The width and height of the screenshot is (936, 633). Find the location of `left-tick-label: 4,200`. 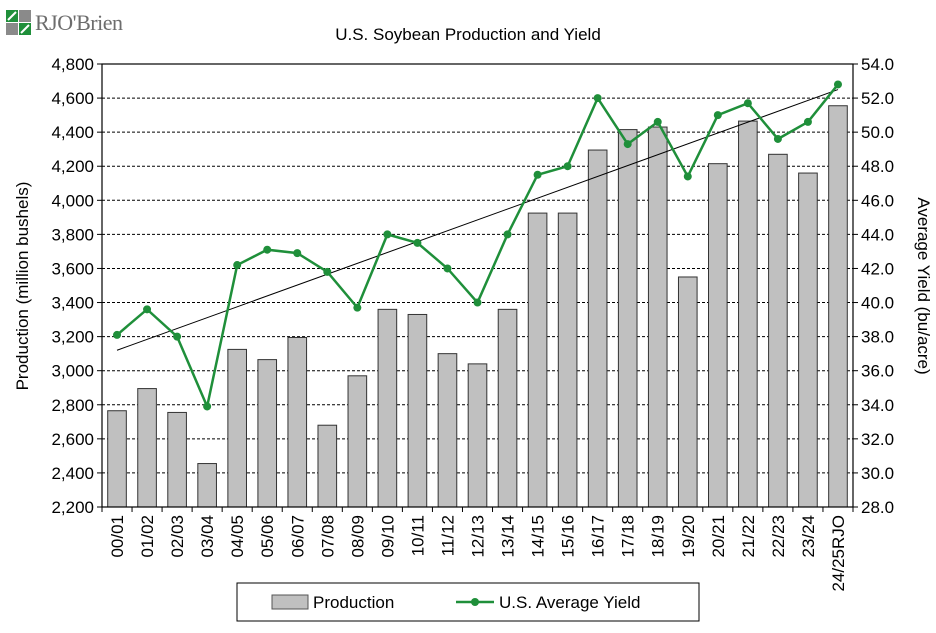

left-tick-label: 4,200 is located at coordinates (72, 166).